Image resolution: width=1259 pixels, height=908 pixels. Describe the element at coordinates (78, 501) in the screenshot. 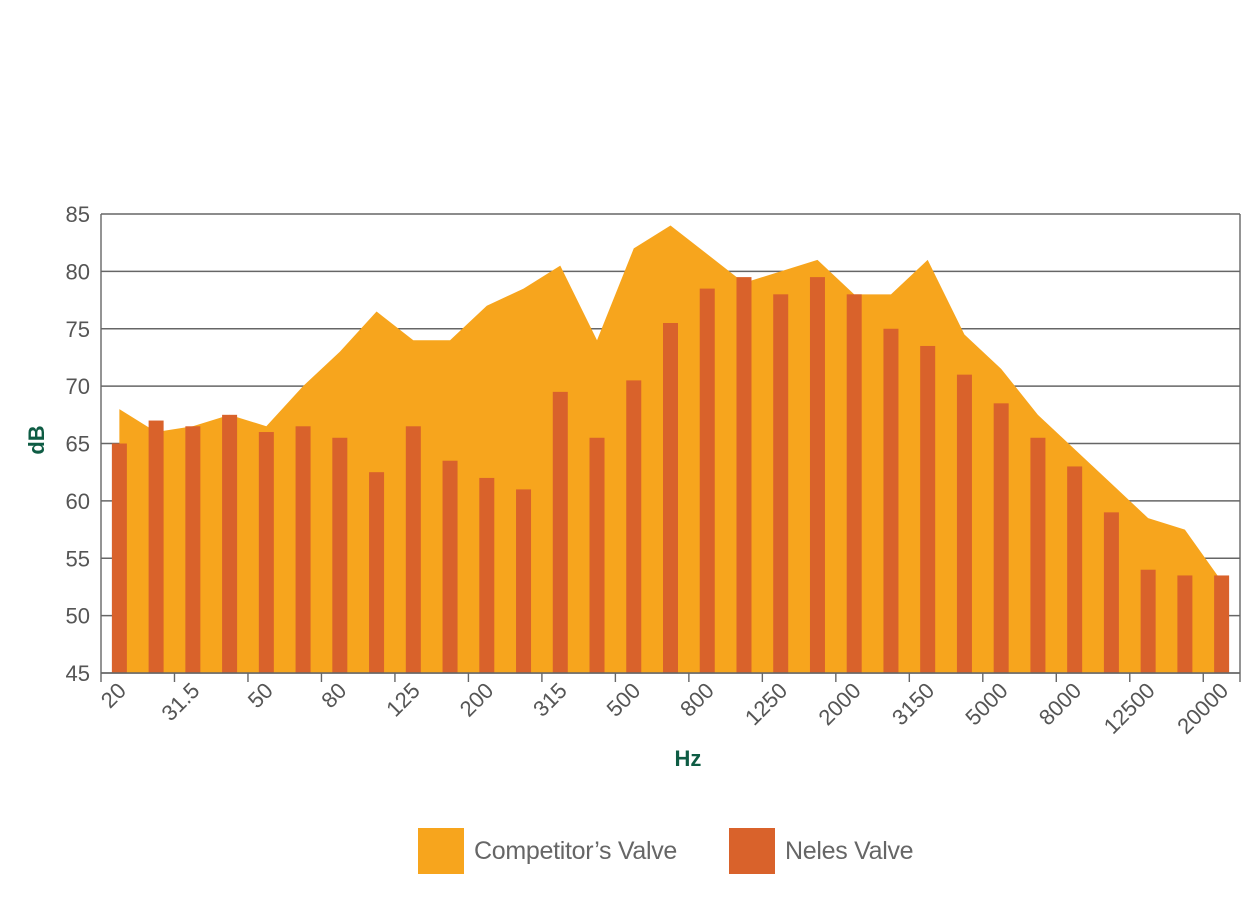

I see `y-tick-label: 60` at that location.